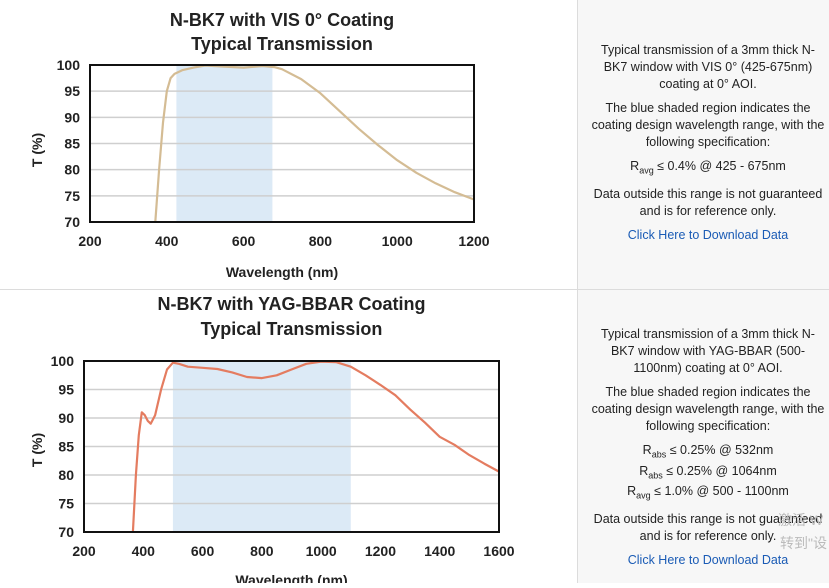 The image size is (829, 588). I want to click on x-tick-label: 1400, so click(439, 551).